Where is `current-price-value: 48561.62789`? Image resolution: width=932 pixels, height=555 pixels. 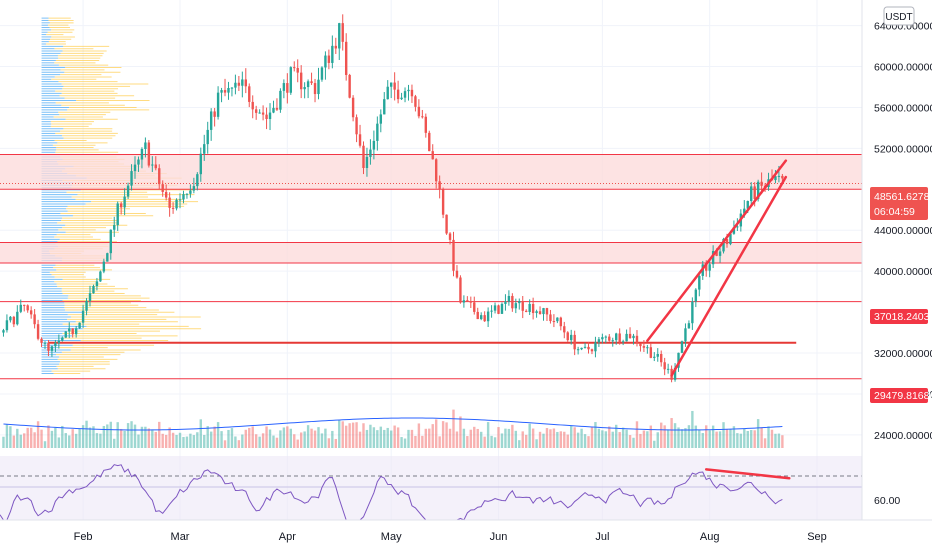 current-price-value: 48561.62789 is located at coordinates (903, 197).